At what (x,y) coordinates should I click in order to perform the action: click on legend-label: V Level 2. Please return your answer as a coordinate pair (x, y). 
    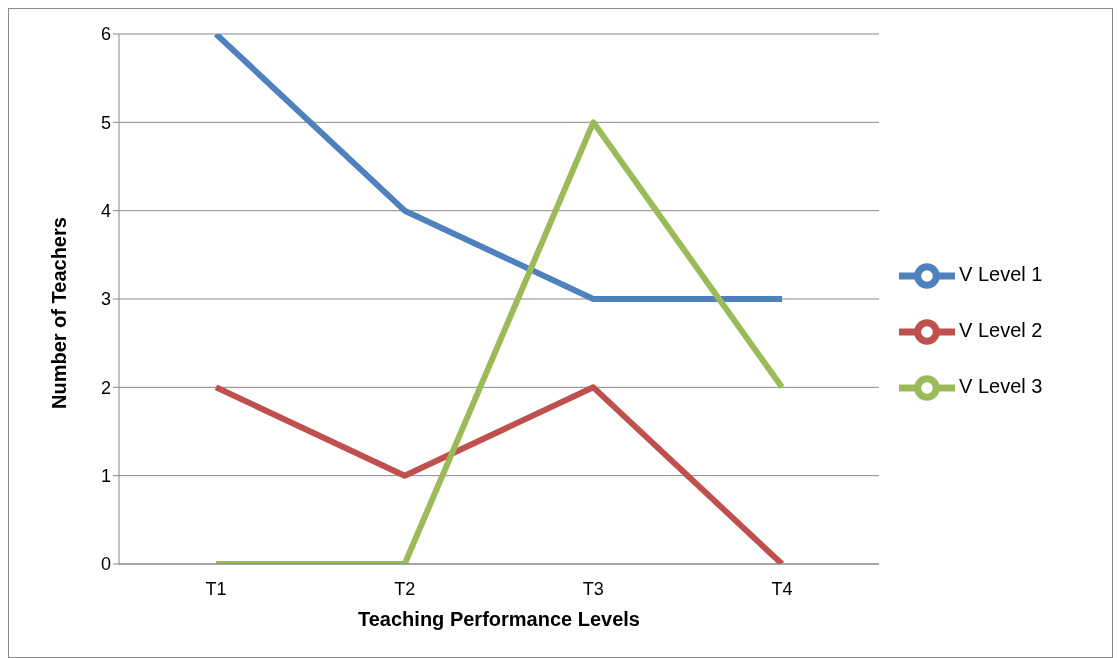
    Looking at the image, I should click on (1001, 329).